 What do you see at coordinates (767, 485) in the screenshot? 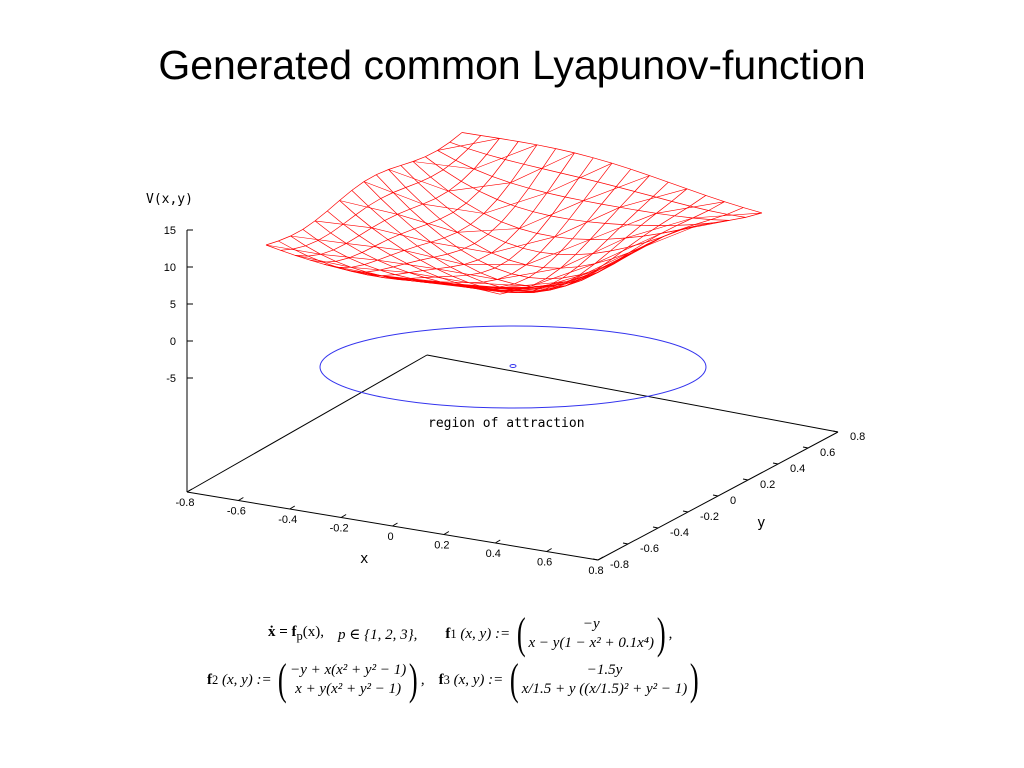
I see `y-tick-label: 0.2` at bounding box center [767, 485].